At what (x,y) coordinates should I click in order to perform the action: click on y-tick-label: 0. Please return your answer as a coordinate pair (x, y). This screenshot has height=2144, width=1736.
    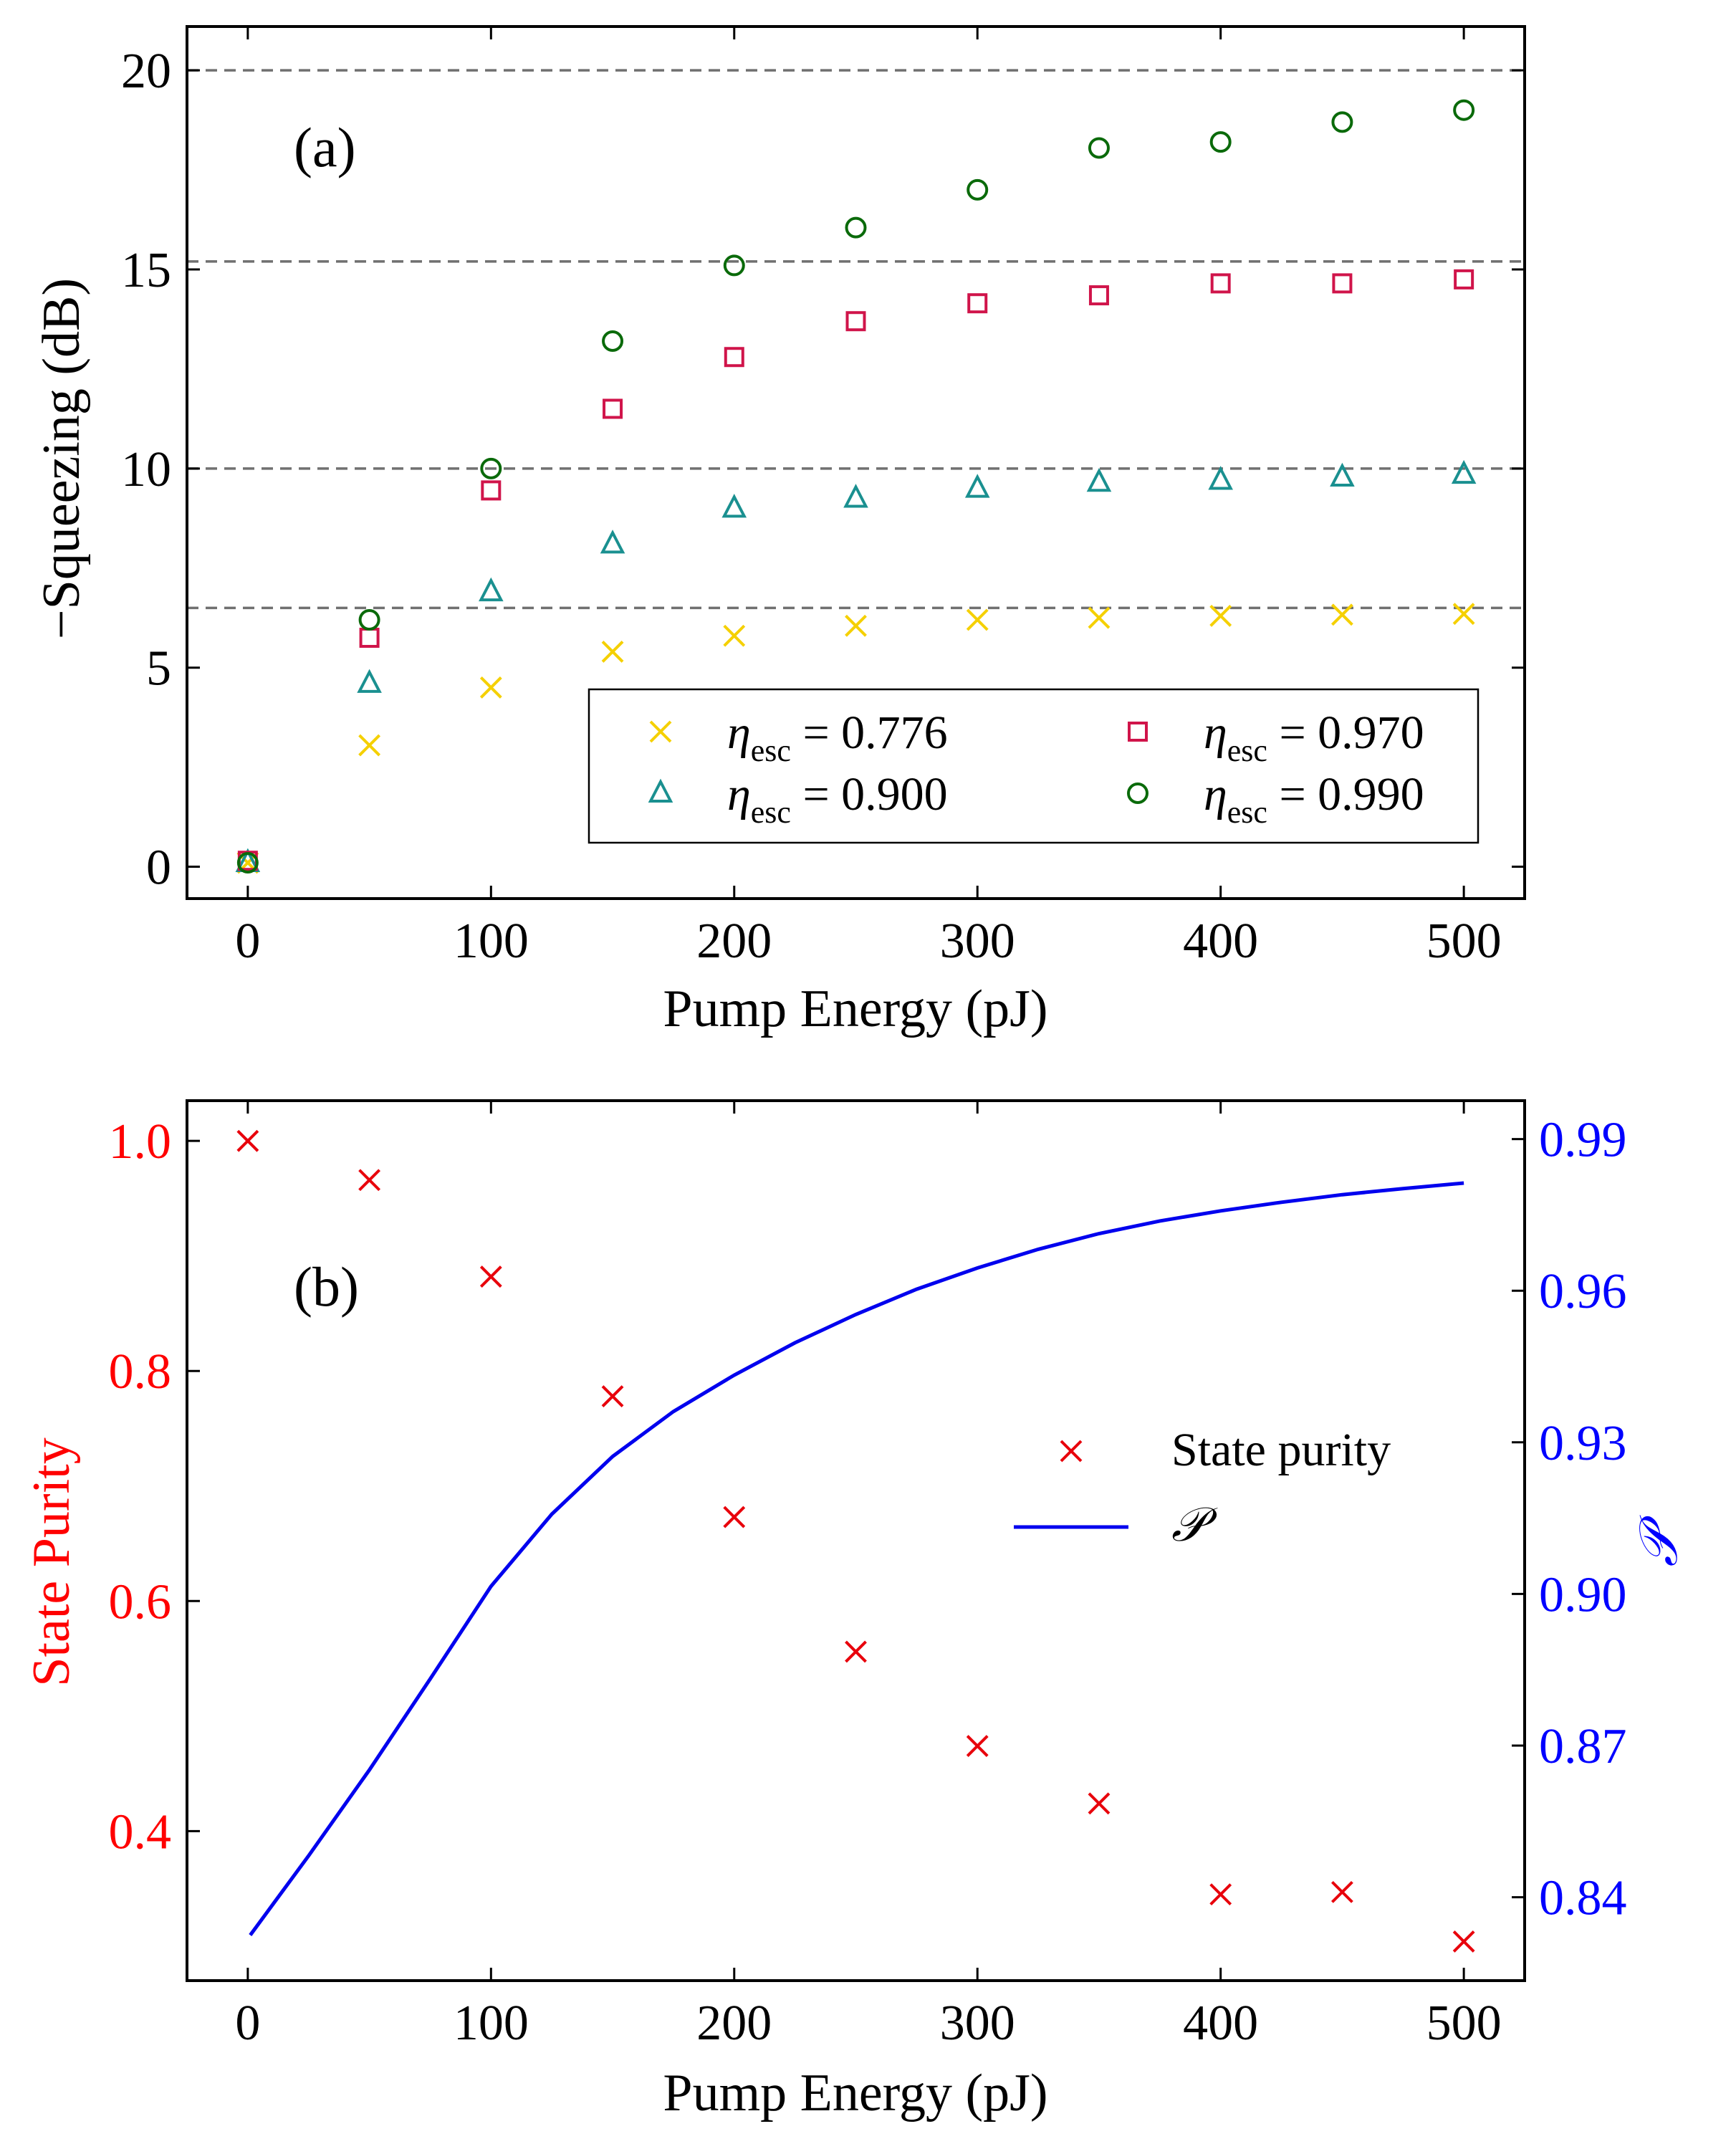
    Looking at the image, I should click on (158, 868).